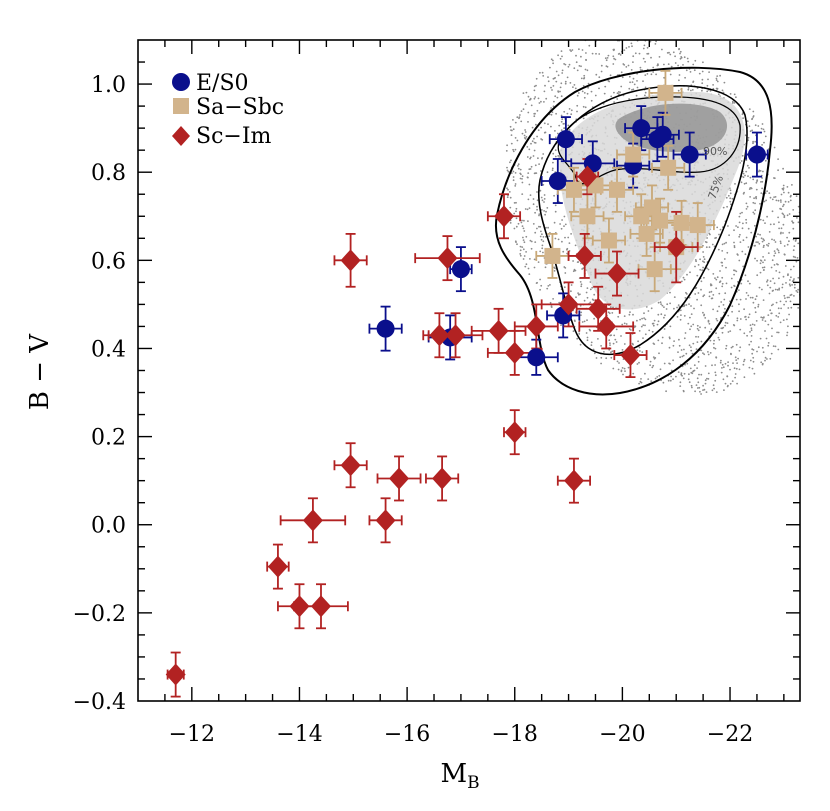 This screenshot has height=811, width=830. I want to click on x-tick-label: −20, so click(622, 734).